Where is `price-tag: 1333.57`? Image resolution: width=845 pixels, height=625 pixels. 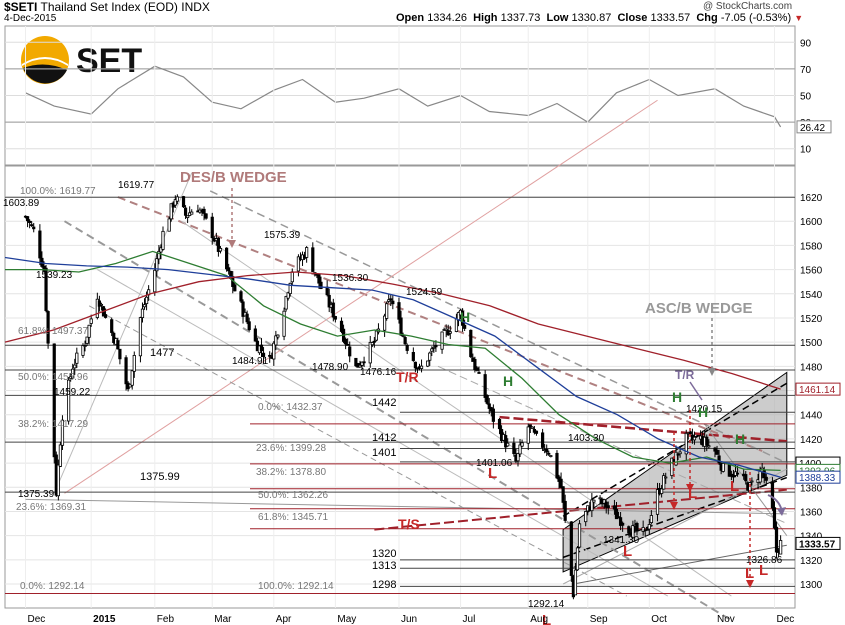
price-tag: 1333.57 is located at coordinates (818, 543).